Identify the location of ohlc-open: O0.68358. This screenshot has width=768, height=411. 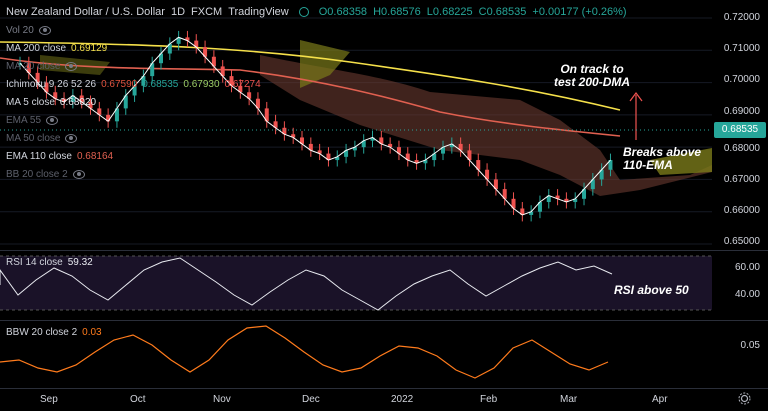
(343, 12).